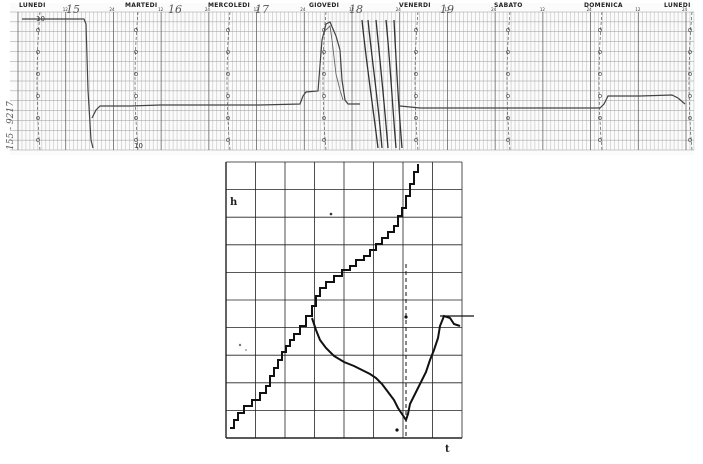  I want to click on day-label-tuesday: MARTEDI, so click(141, 5).